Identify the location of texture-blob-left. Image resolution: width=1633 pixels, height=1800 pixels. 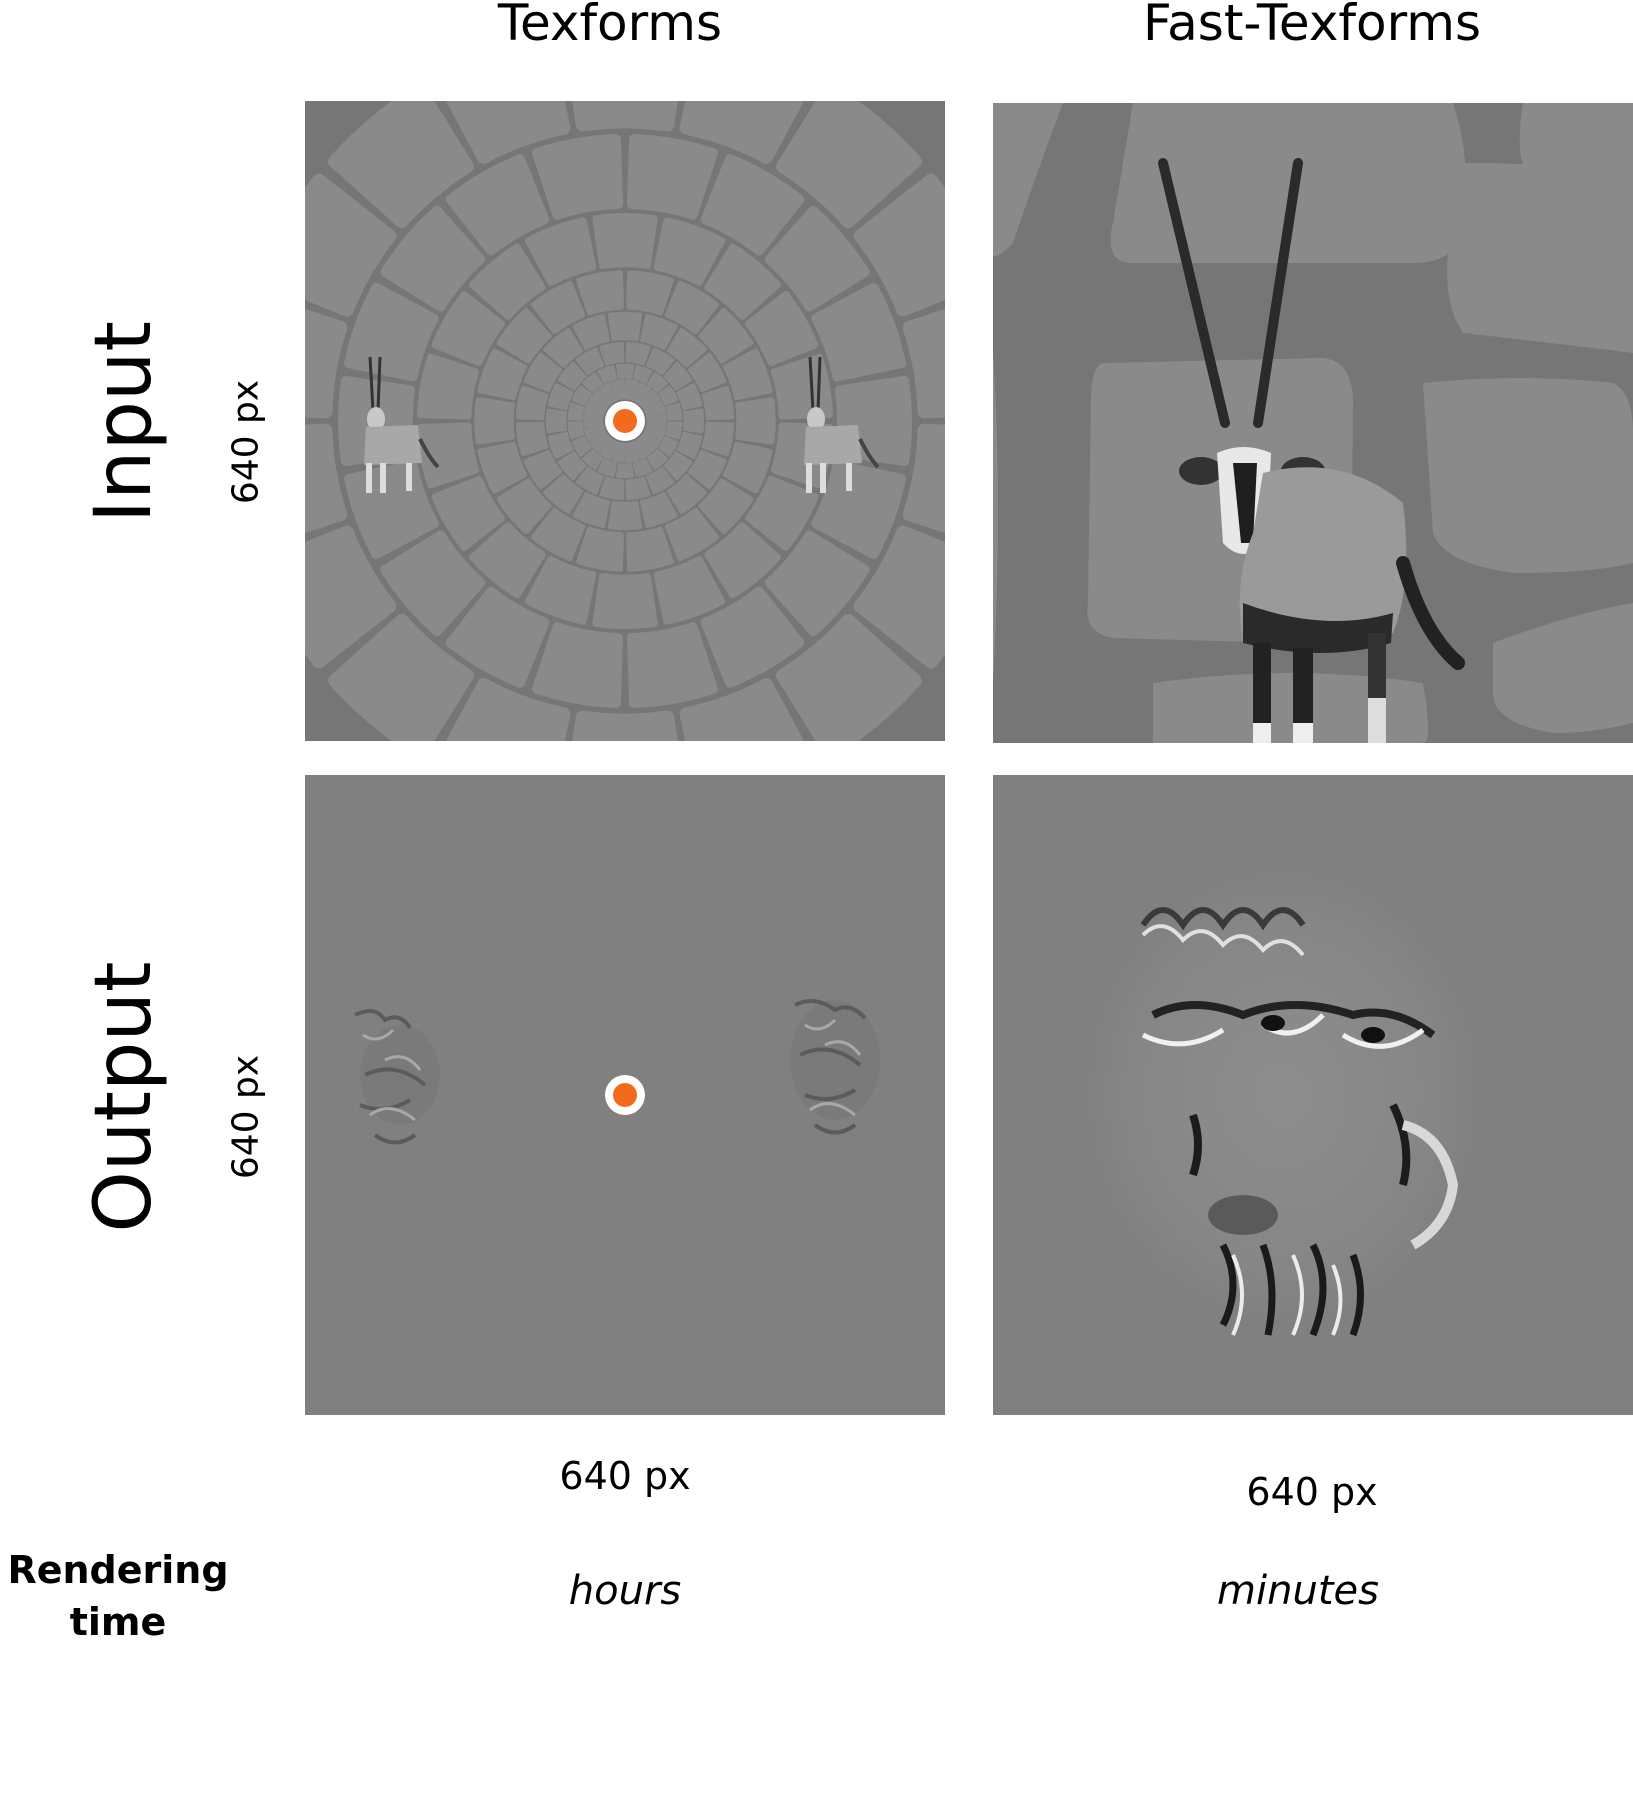
(397, 1077).